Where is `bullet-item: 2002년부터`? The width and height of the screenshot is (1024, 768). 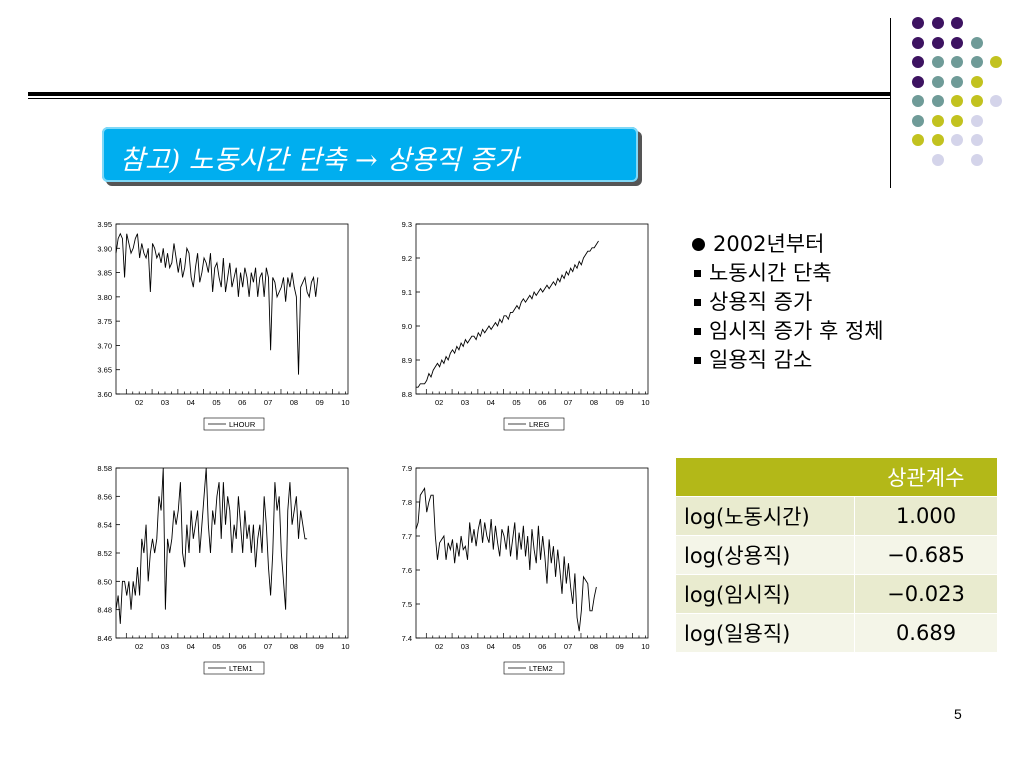
bullet-item: 2002년부터 is located at coordinates (788, 244).